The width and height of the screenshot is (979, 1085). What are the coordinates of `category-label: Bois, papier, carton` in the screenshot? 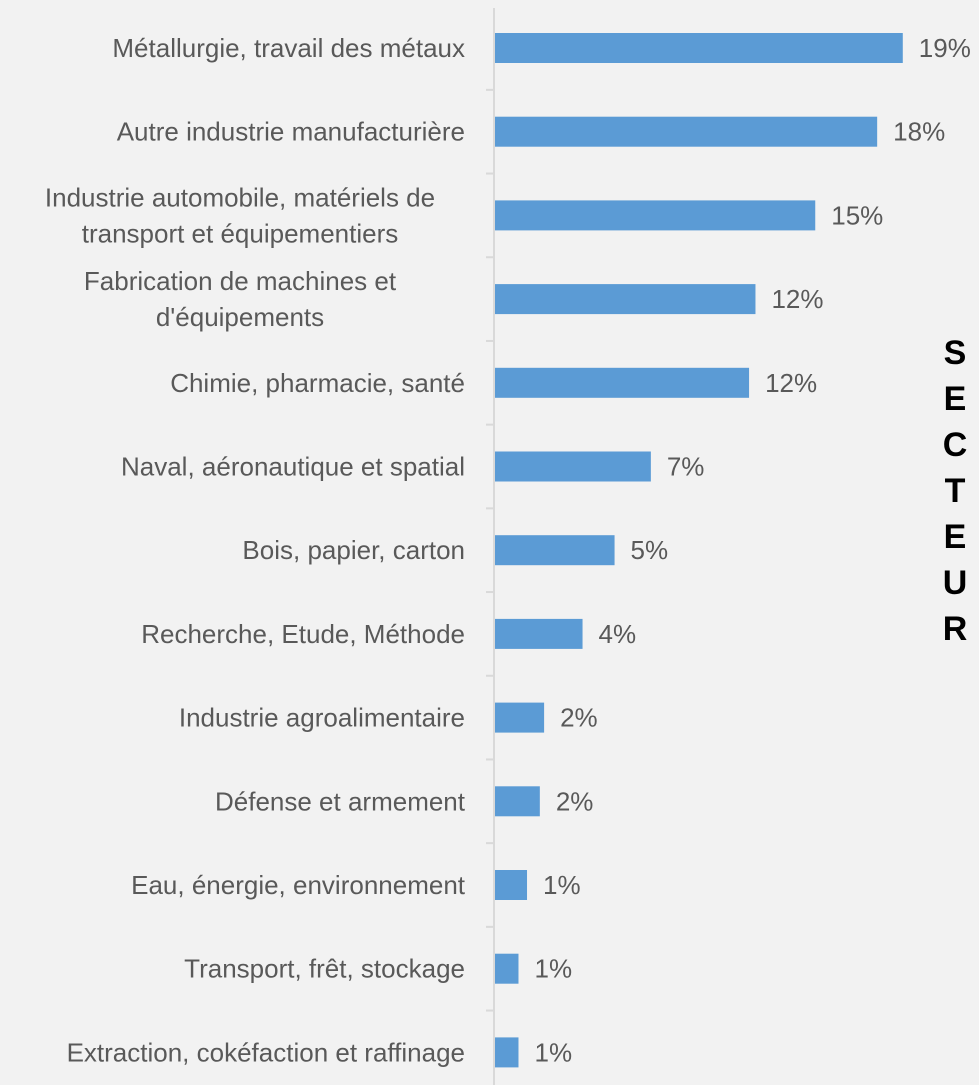 It's located at (353, 550).